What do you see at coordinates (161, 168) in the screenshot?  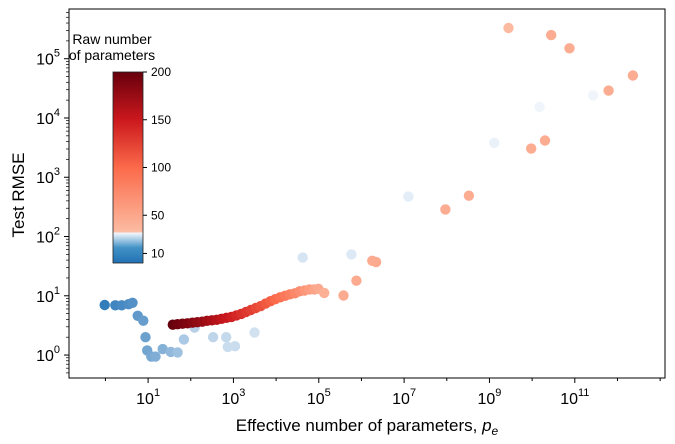 I see `colorbar-tick-label: 100` at bounding box center [161, 168].